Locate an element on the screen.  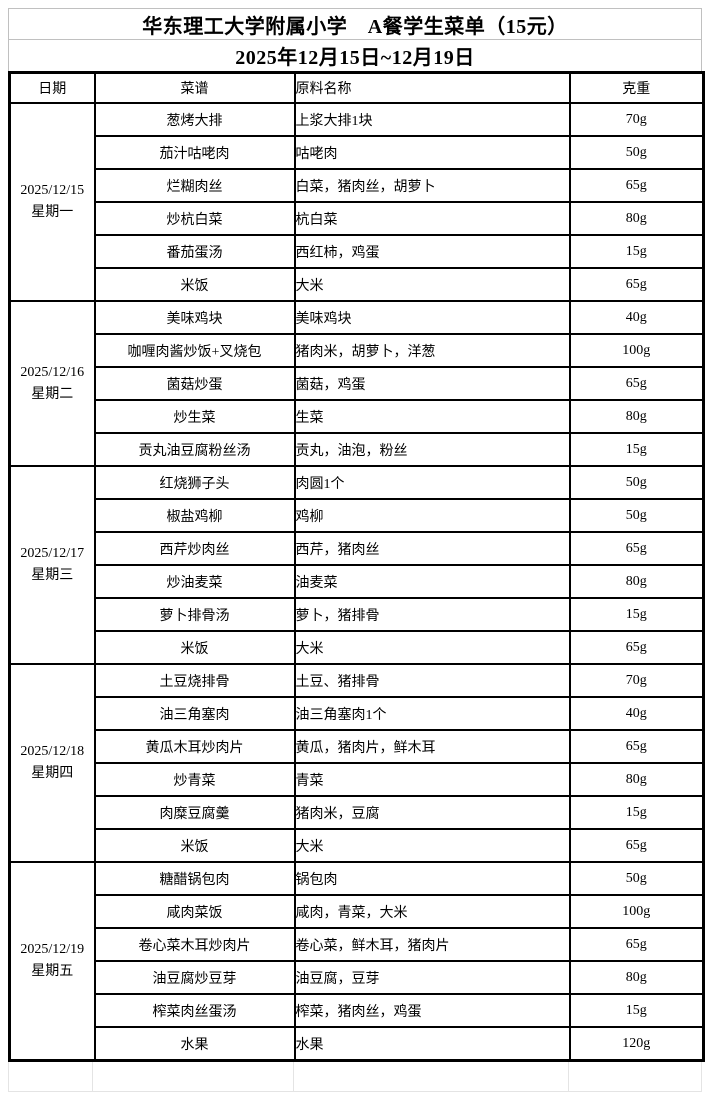
table-row: 榨菜肉丝蛋汤 榨菜，猪肉丝，鸡蛋 15g is located at coordinates (357, 1010).